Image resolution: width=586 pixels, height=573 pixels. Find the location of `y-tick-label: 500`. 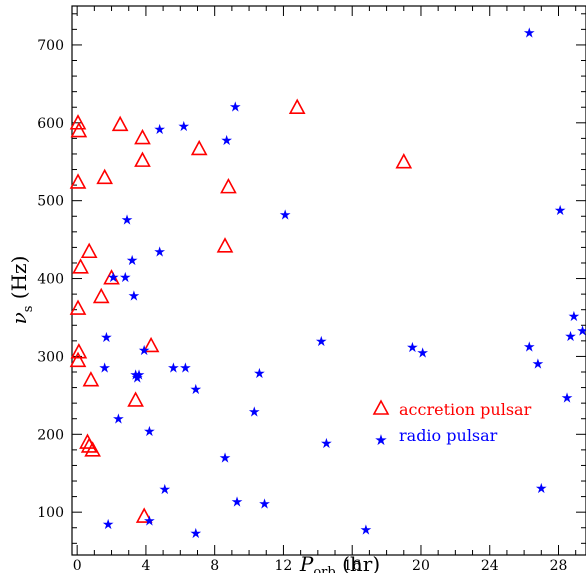

y-tick-label: 500 is located at coordinates (50, 202).